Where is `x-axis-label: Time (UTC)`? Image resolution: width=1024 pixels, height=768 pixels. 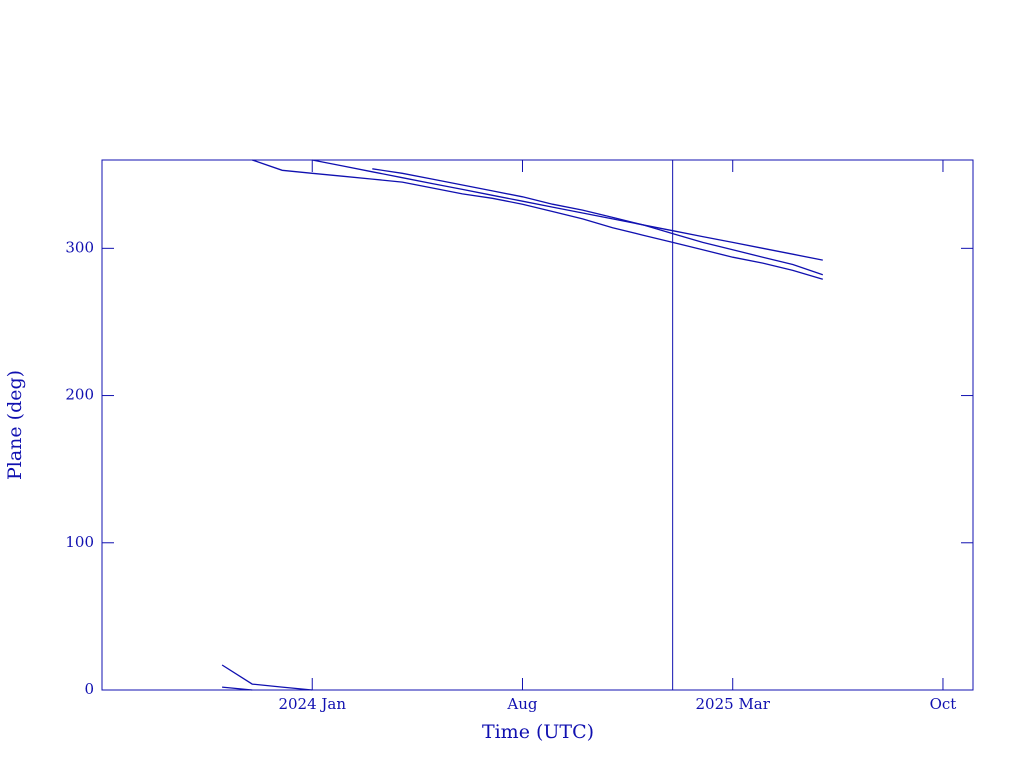
x-axis-label: Time (UTC) is located at coordinates (538, 732).